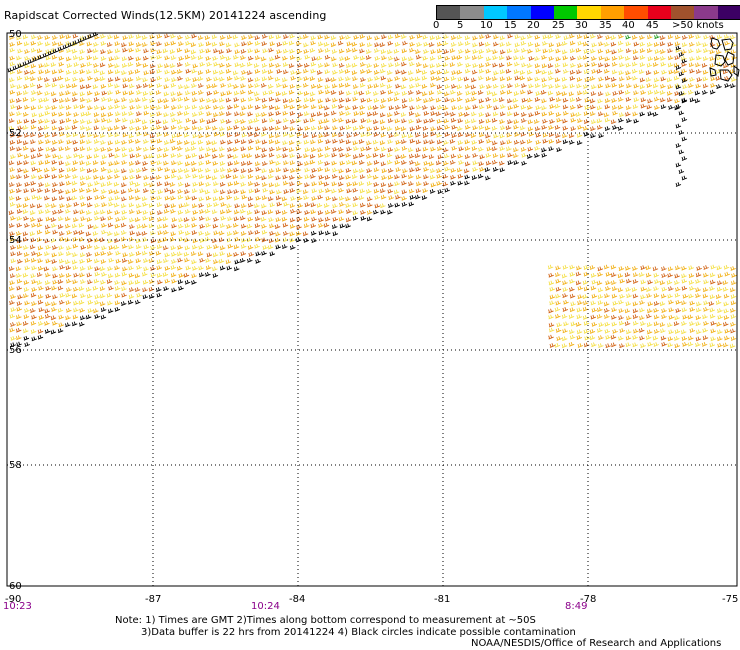 The height and width of the screenshot is (650, 740). Describe the element at coordinates (706, 12) in the screenshot. I see `color-scale-segment` at that location.